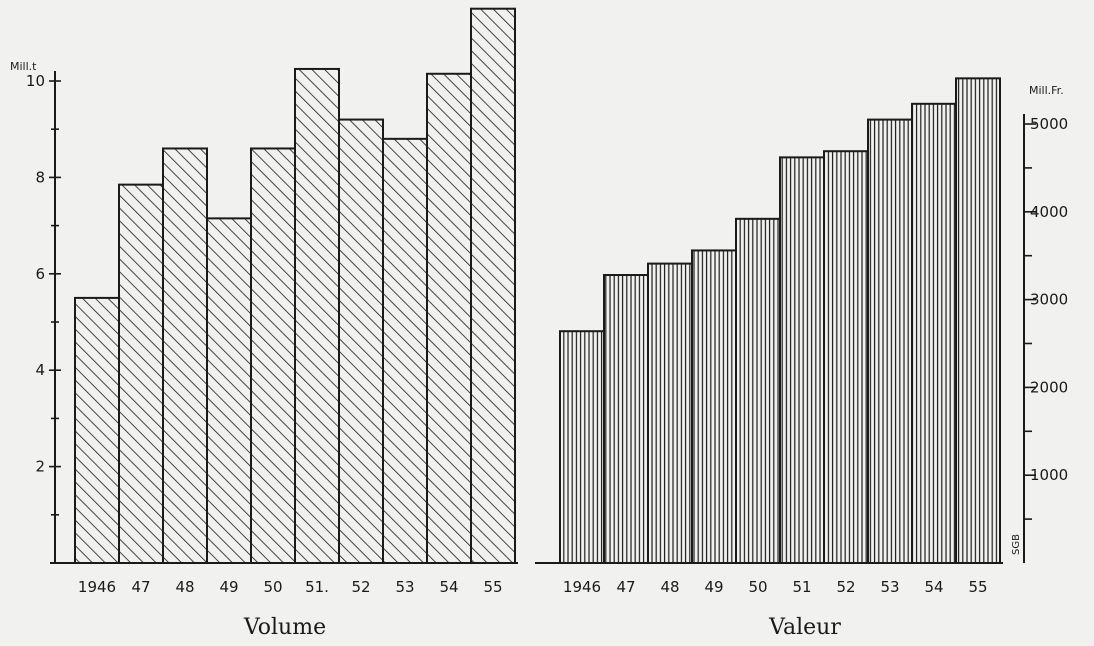  Describe the element at coordinates (1049, 300) in the screenshot. I see `valeur-ytick-label: 3000` at that location.